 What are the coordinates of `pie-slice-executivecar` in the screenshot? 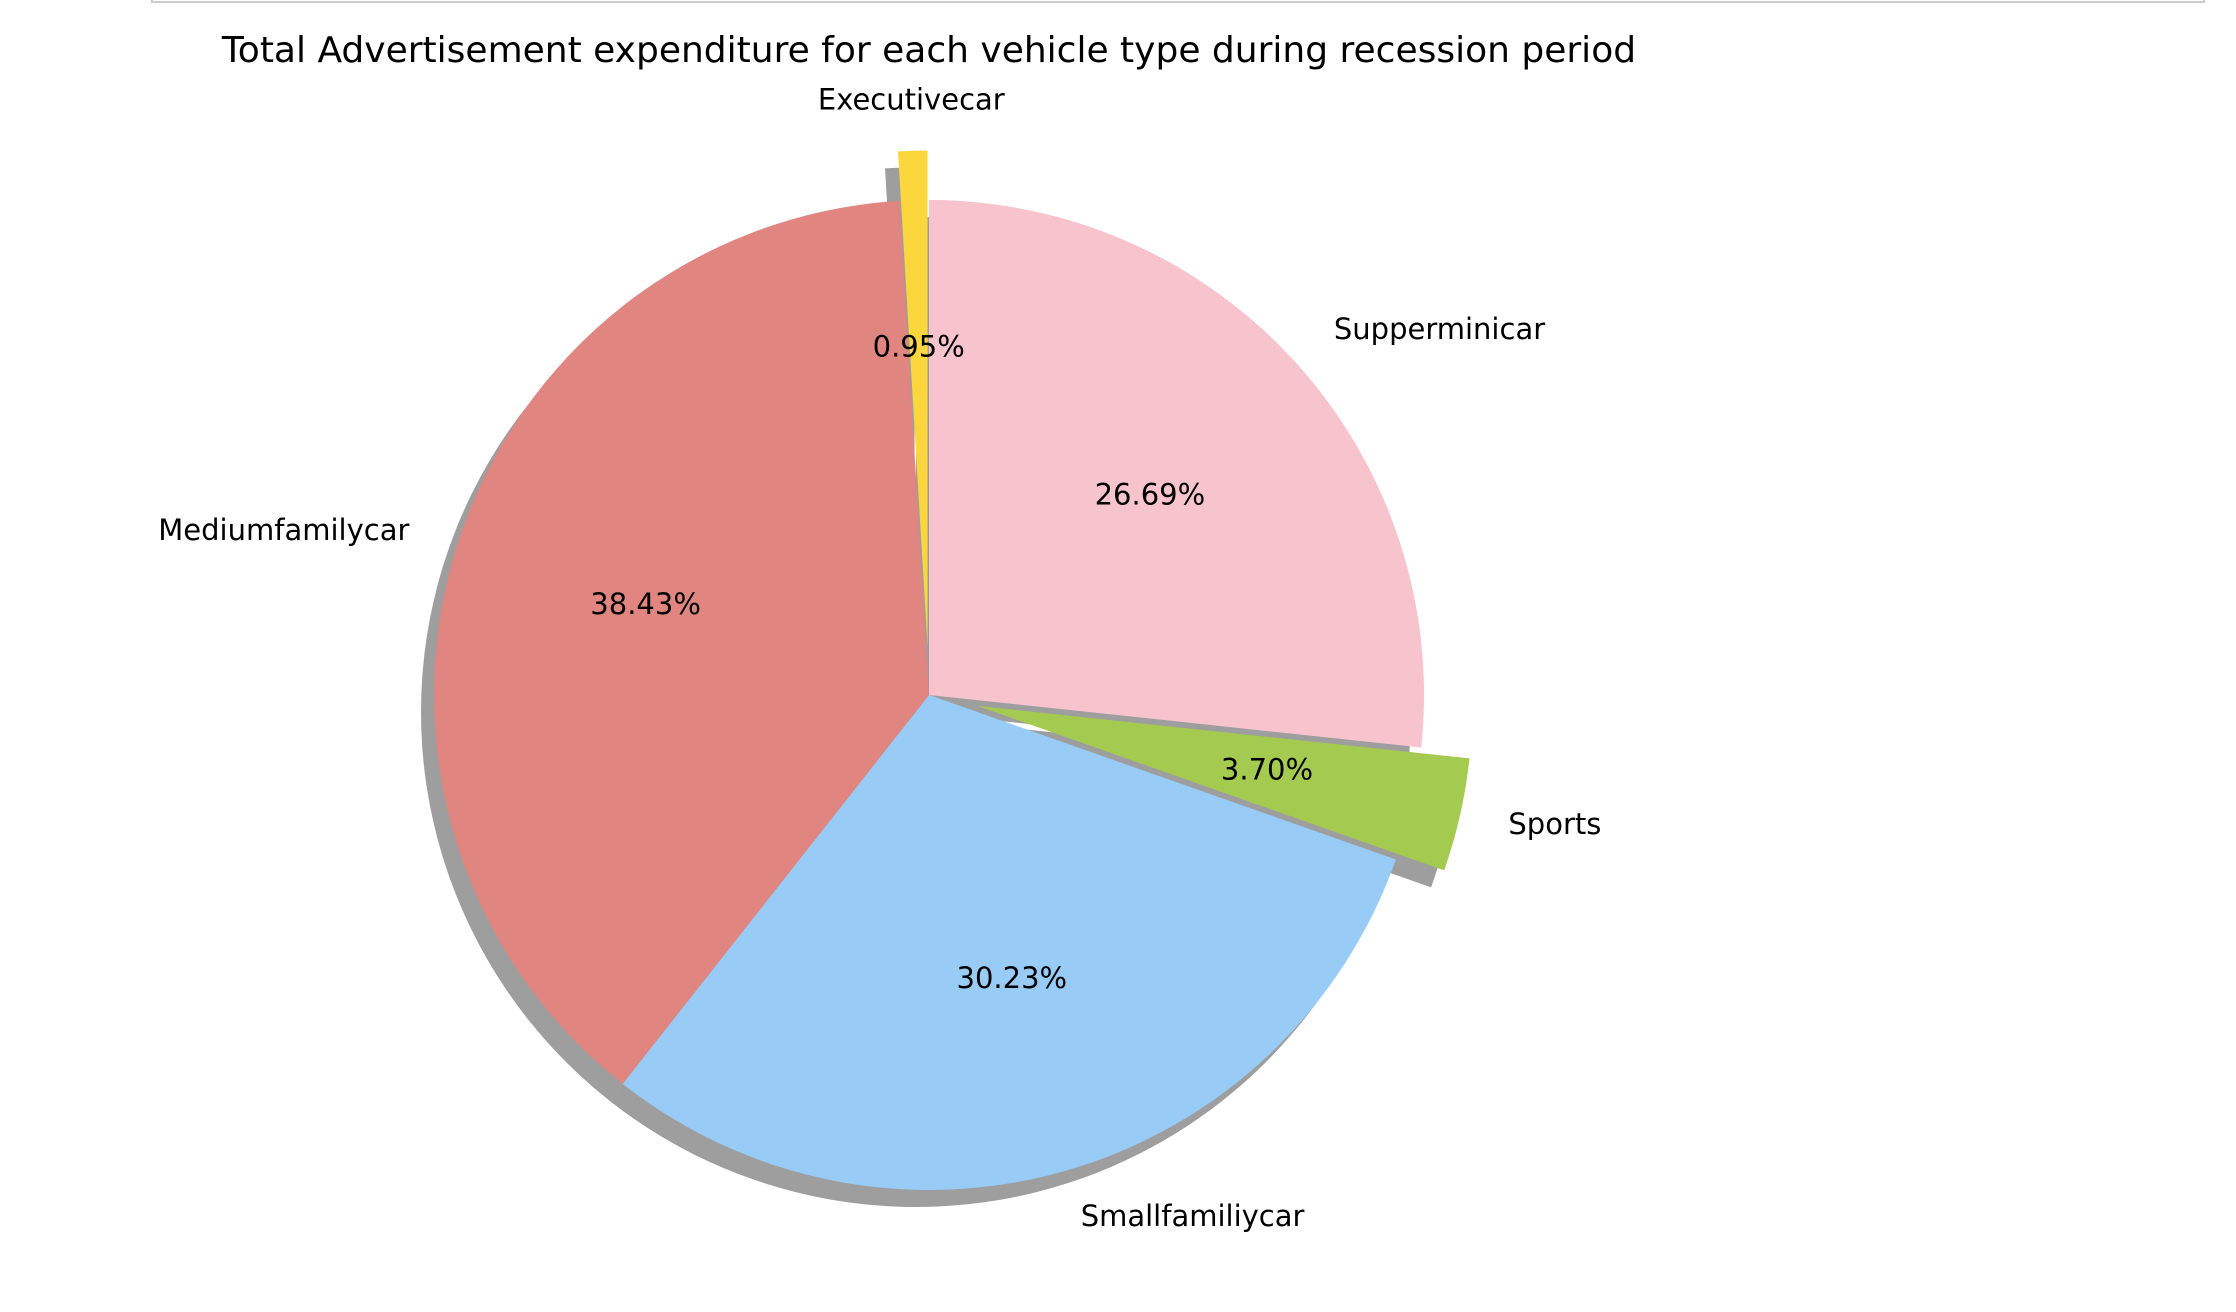 It's located at (912, 398).